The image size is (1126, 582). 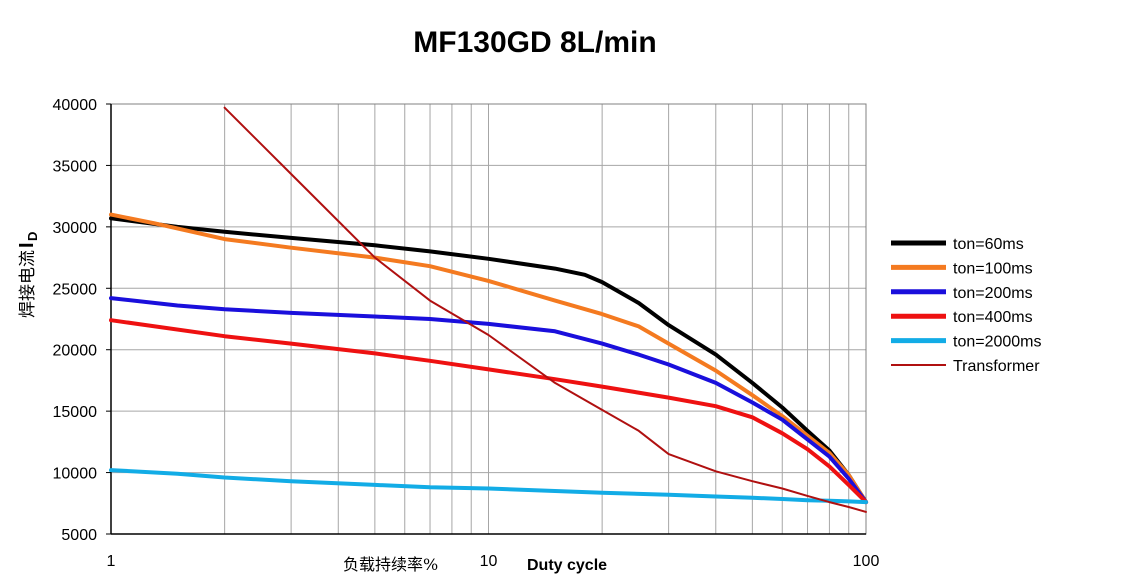 I want to click on y-axis-label: 焊接电流 I D, so click(x=28, y=275).